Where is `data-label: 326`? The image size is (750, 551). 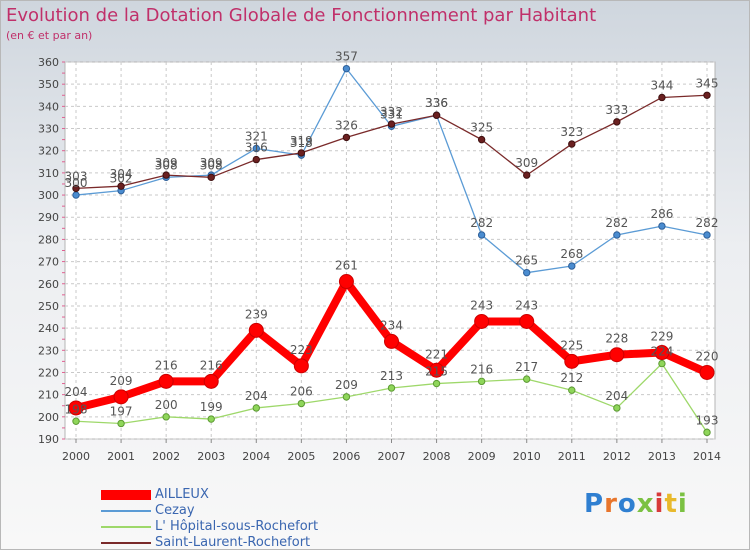
data-label: 326 is located at coordinates (346, 125).